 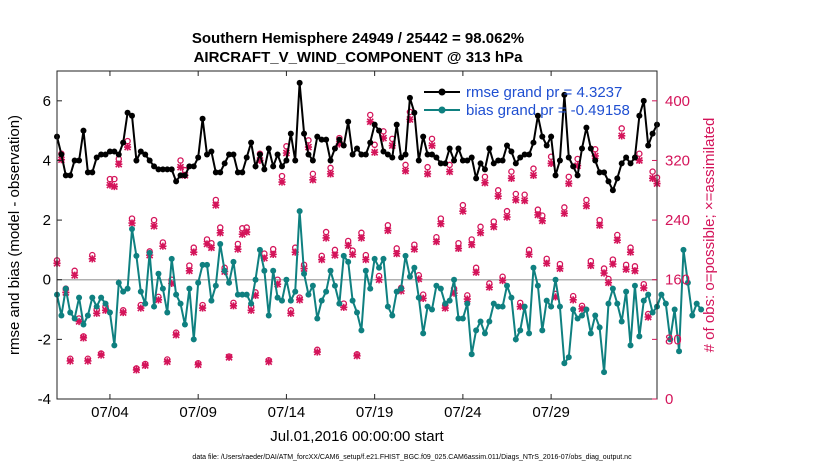 I want to click on x-tick-label: 07/29, so click(x=551, y=412).